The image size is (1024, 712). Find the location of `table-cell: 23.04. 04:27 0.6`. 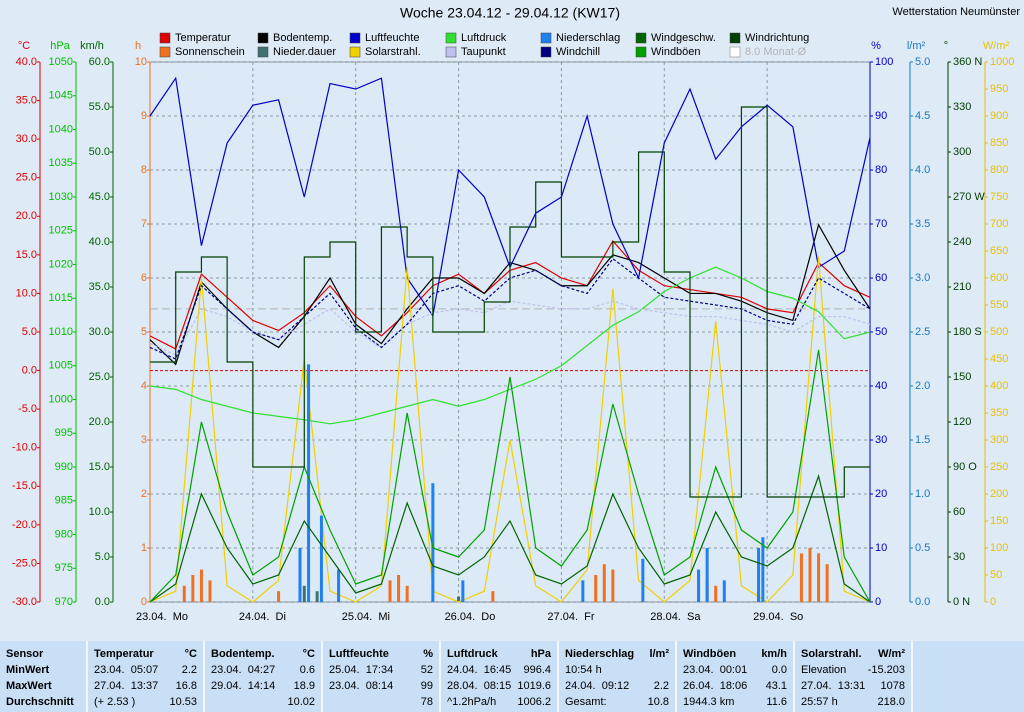

table-cell: 23.04. 04:27 0.6 is located at coordinates (263, 670).